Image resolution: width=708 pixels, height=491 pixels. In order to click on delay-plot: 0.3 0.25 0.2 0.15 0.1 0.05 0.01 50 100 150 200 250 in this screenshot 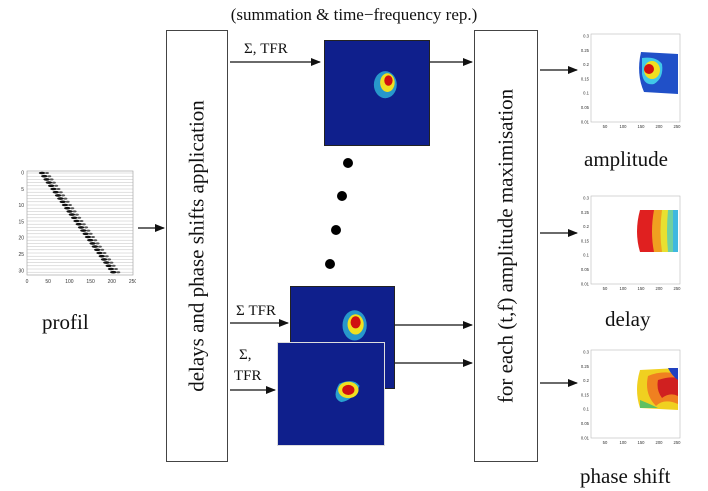, I will do `click(631, 242)`.